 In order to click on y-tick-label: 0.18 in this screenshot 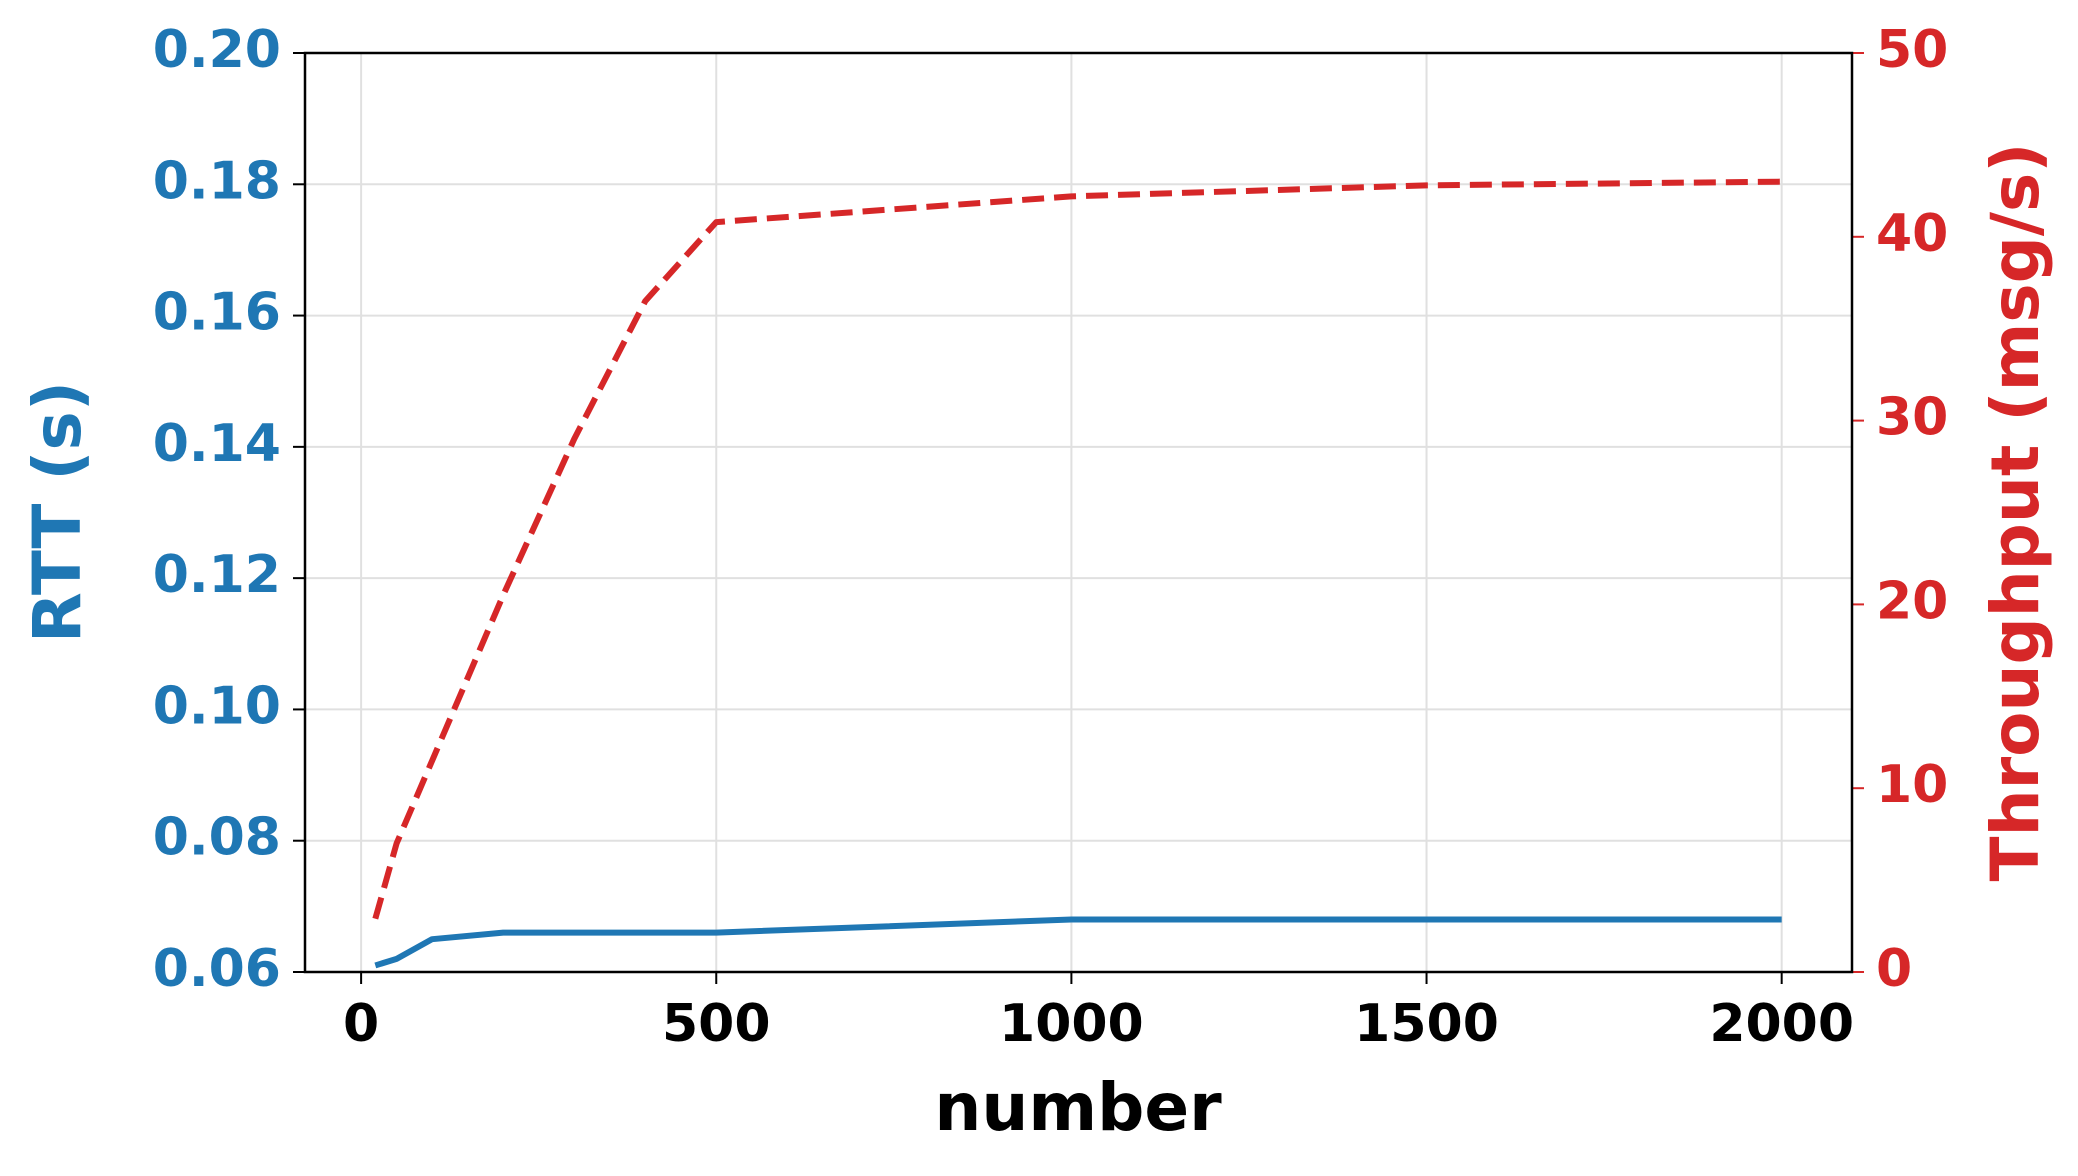, I will do `click(217, 181)`.